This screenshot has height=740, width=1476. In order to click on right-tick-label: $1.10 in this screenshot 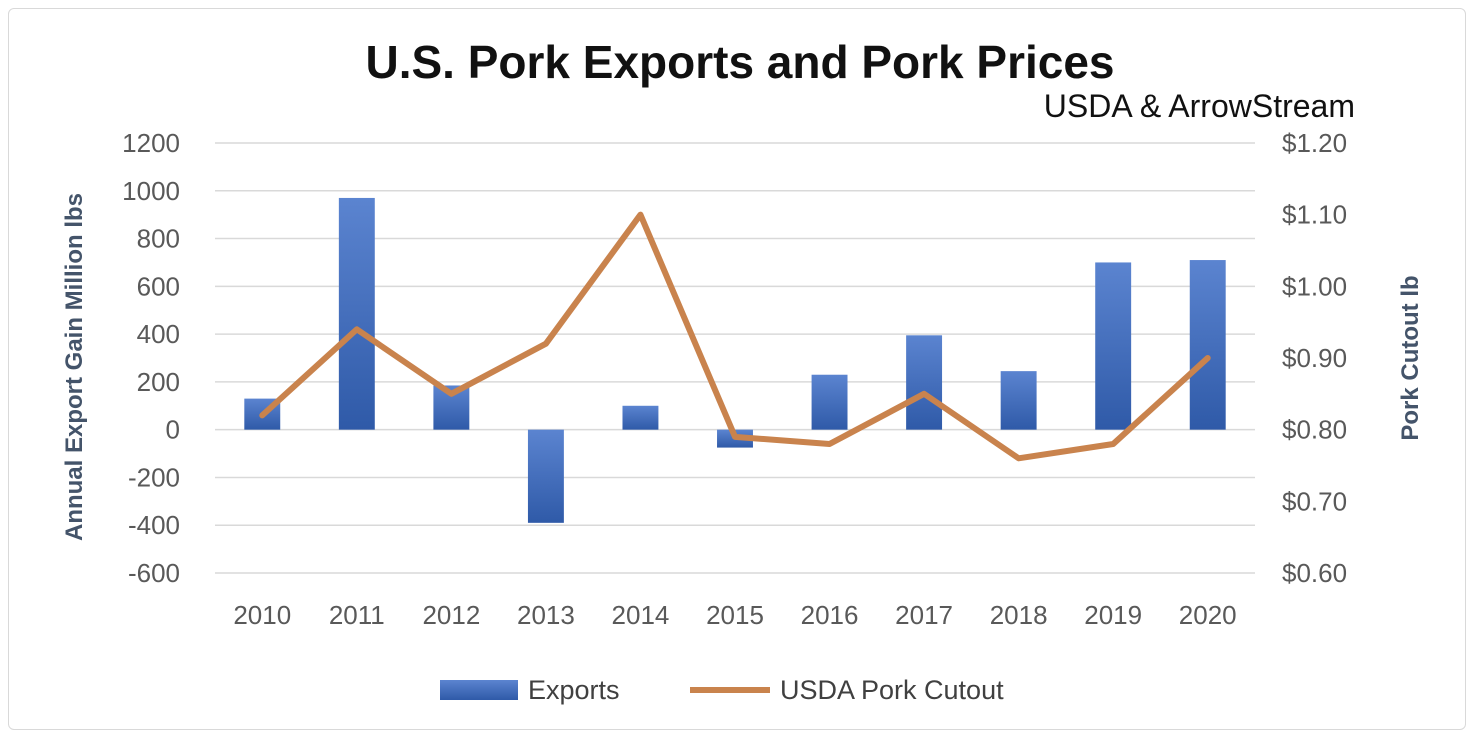, I will do `click(1314, 215)`.